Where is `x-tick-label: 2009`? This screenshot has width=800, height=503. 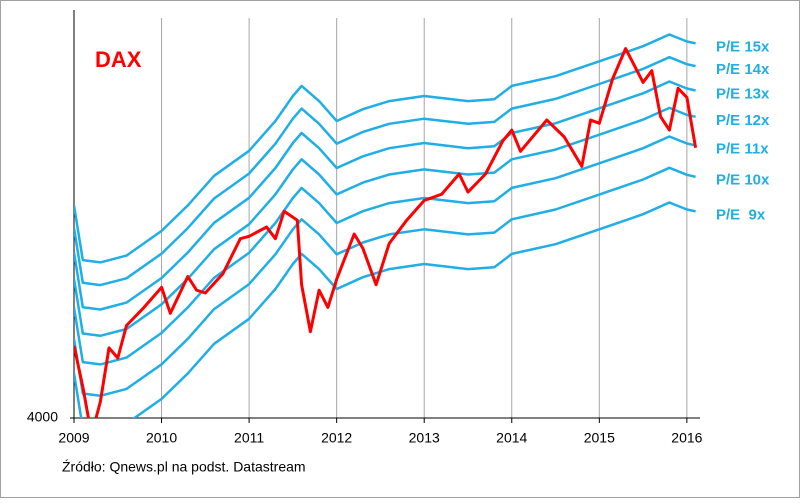 x-tick-label: 2009 is located at coordinates (73, 438).